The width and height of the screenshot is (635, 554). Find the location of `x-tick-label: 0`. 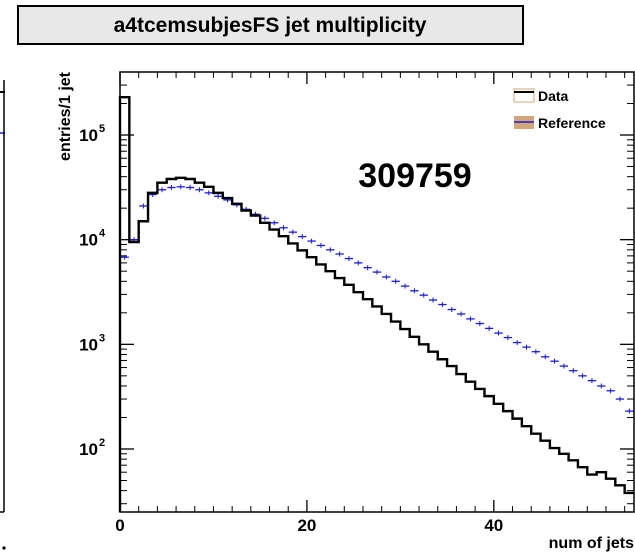

x-tick-label: 0 is located at coordinates (119, 525).